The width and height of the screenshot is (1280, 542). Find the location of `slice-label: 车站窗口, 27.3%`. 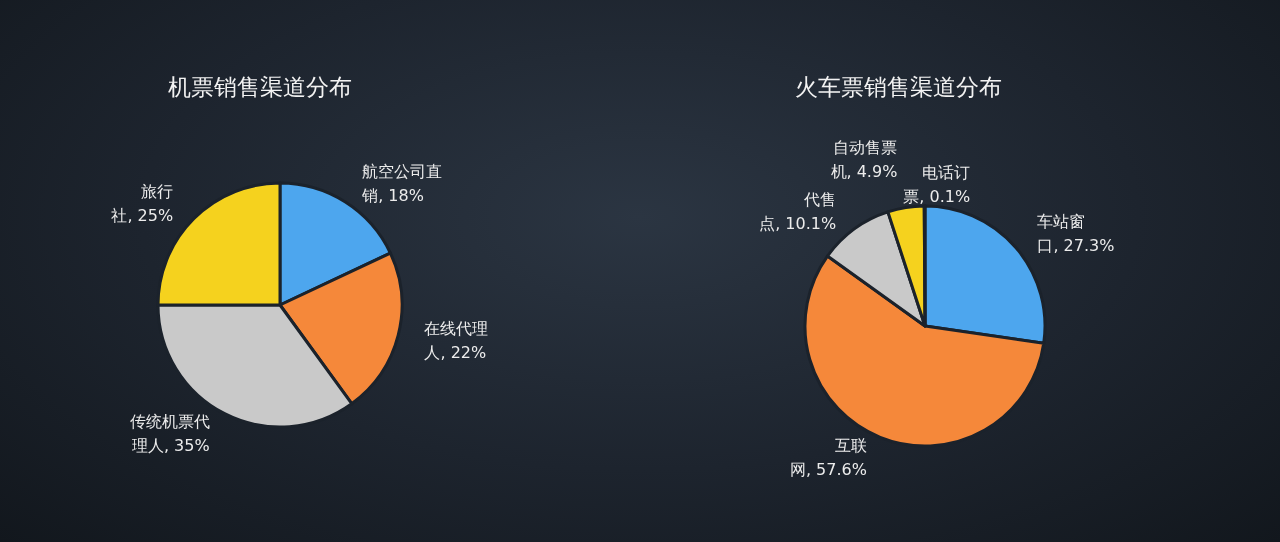

slice-label: 车站窗口, 27.3% is located at coordinates (1076, 233).